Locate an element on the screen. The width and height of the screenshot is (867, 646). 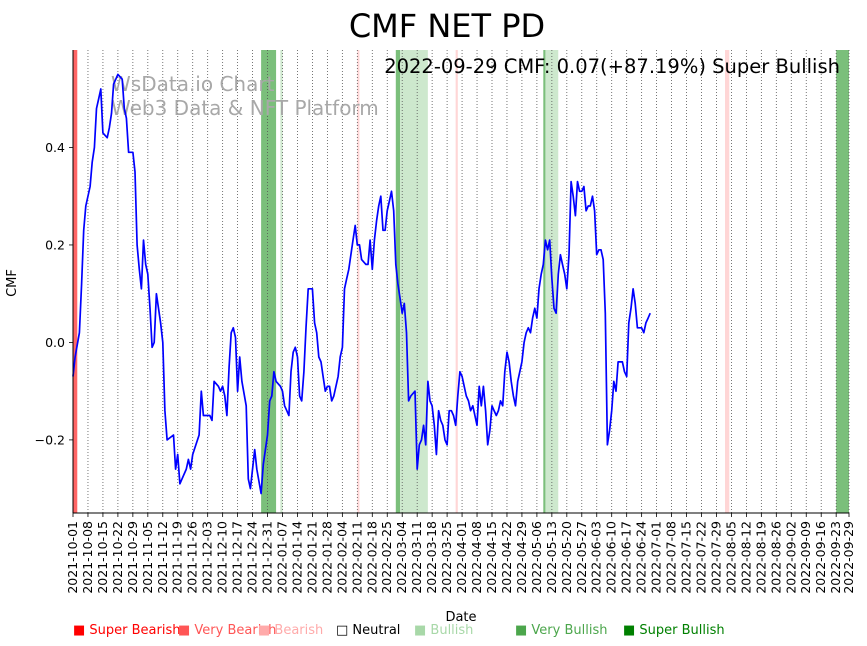
x-tick-label: 2022-01-14 is located at coordinates (296, 557).